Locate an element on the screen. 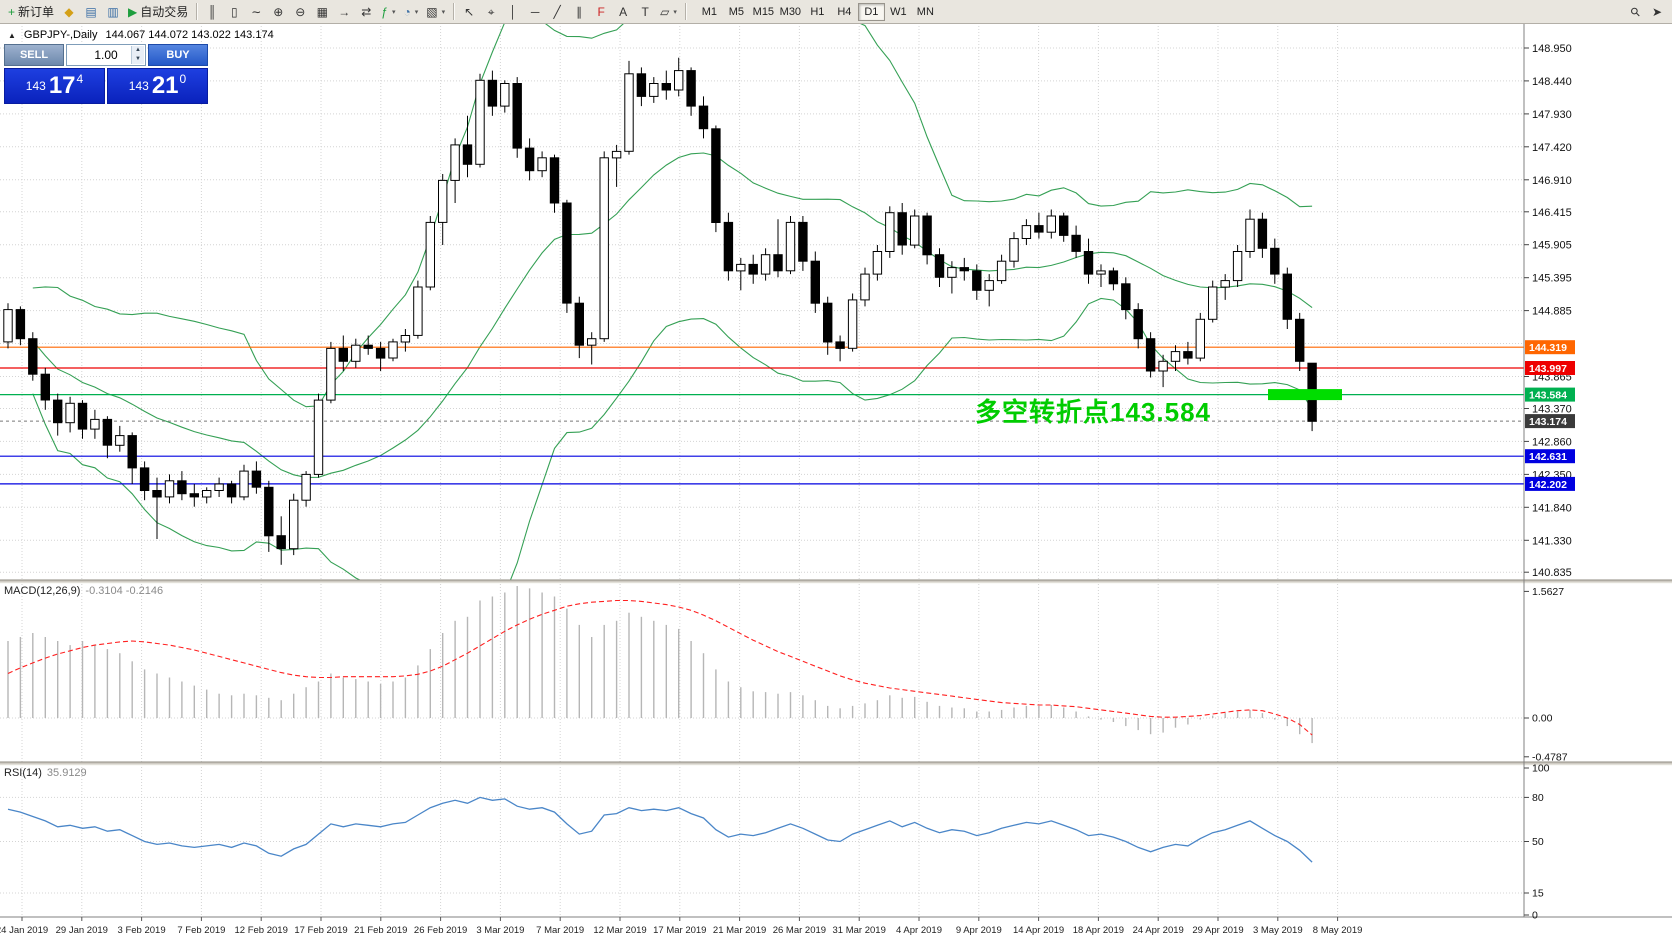  volume-value: 1.00 is located at coordinates (106, 55).